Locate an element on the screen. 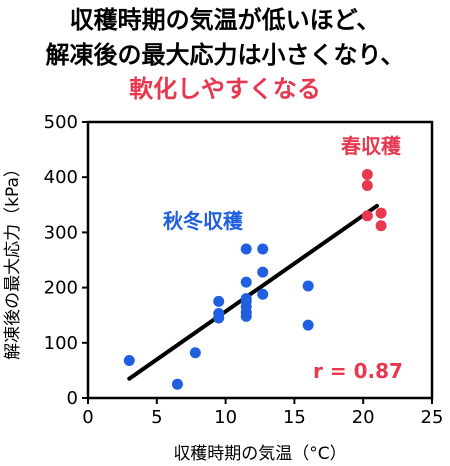 This screenshot has height=466, width=450. x-tick-label: 25 is located at coordinates (432, 417).